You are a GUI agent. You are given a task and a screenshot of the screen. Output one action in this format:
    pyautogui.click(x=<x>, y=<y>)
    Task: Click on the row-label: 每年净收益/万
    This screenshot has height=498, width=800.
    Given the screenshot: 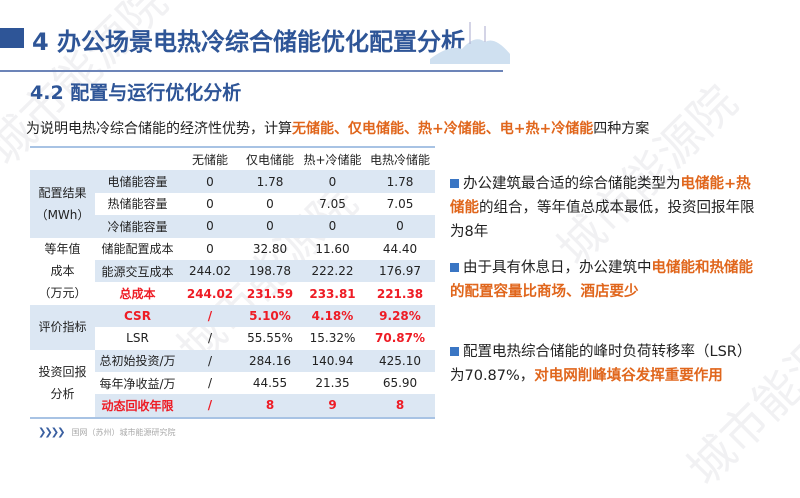 What is the action you would take?
    pyautogui.click(x=137, y=383)
    